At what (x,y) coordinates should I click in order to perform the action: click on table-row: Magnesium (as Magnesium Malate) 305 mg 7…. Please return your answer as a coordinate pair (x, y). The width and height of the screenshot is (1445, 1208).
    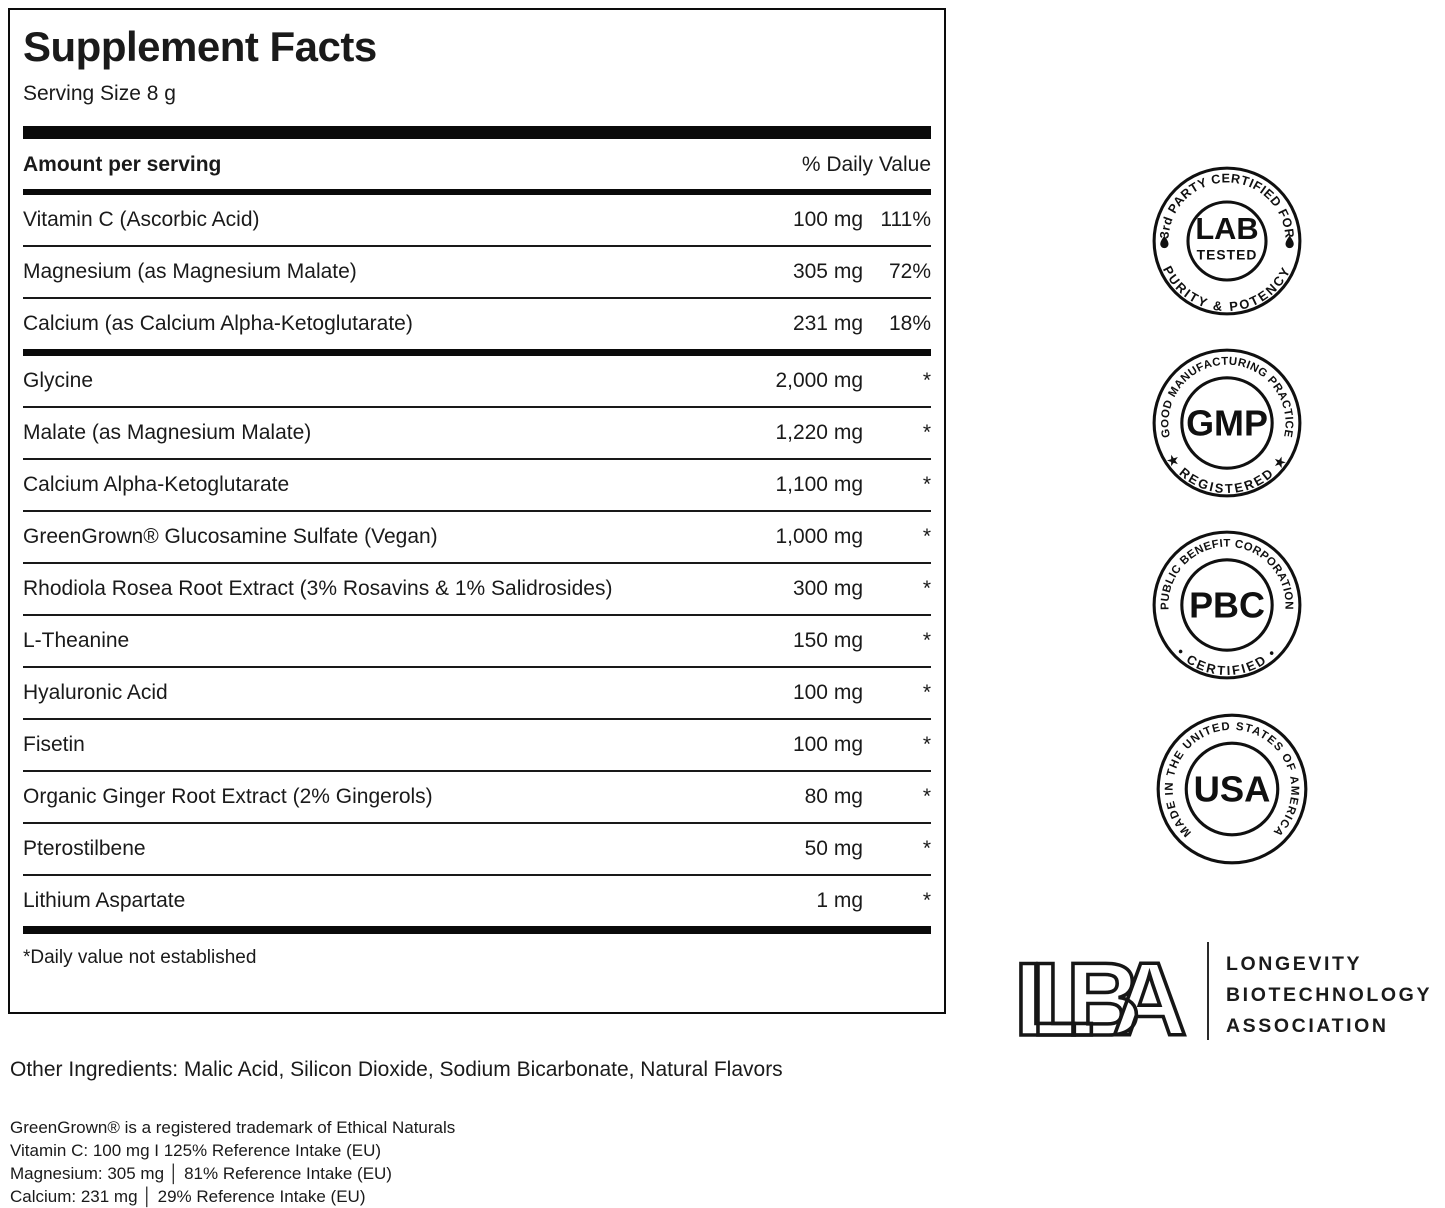
    Looking at the image, I should click on (477, 273).